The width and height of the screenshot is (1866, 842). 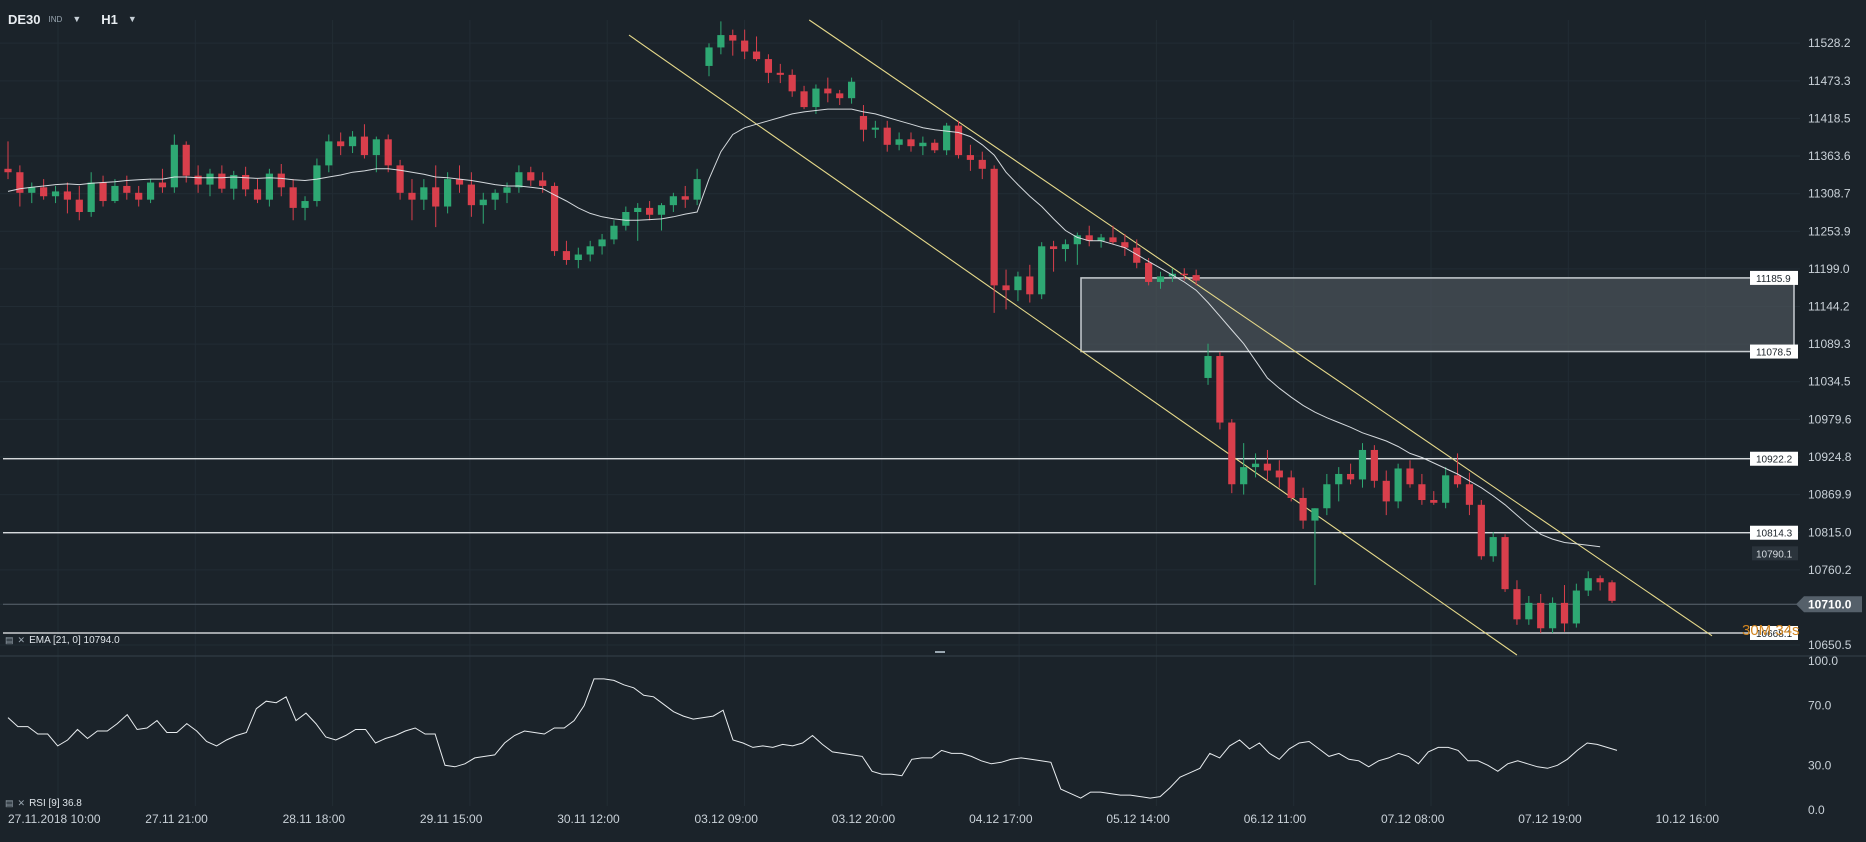 What do you see at coordinates (77, 19) in the screenshot?
I see `symbol-dropdown-icon: ▼` at bounding box center [77, 19].